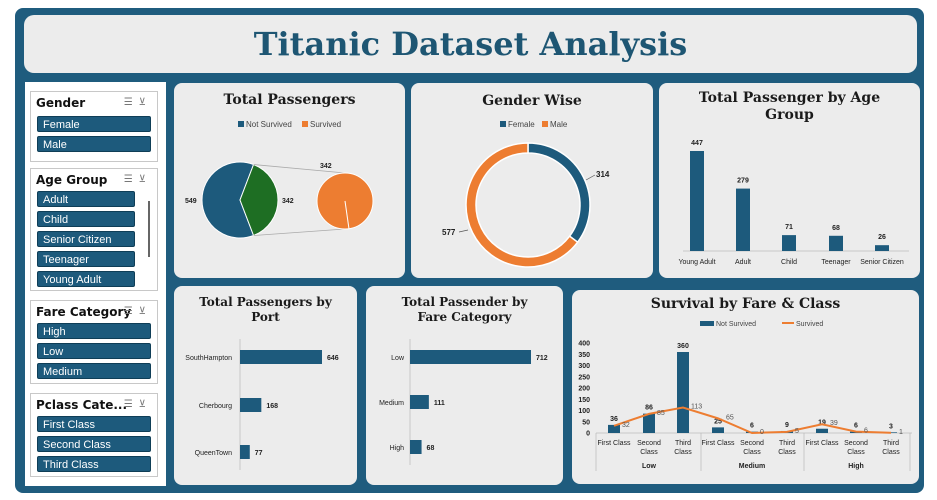  Describe the element at coordinates (584, 344) in the screenshot. I see `y-tick-label: 400` at that location.